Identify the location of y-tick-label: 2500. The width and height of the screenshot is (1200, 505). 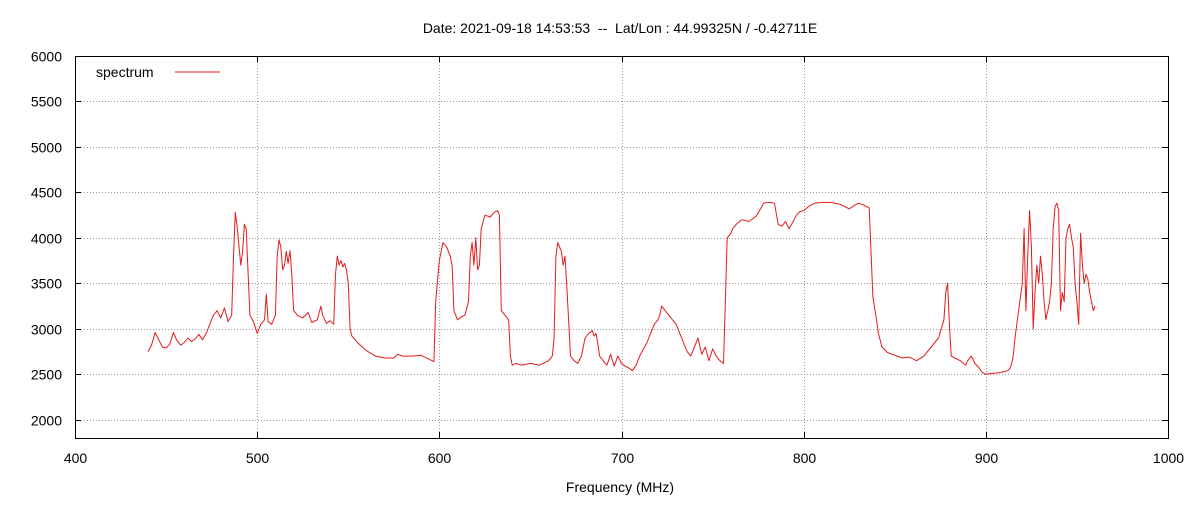
(46, 375).